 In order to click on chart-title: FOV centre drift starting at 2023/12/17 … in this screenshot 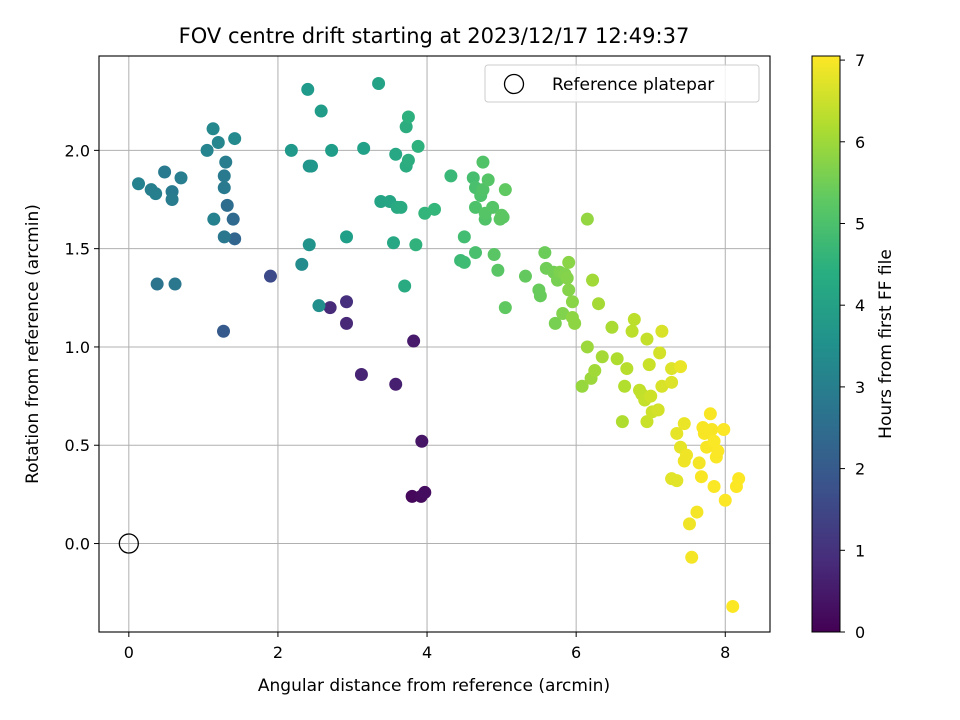, I will do `click(434, 36)`.